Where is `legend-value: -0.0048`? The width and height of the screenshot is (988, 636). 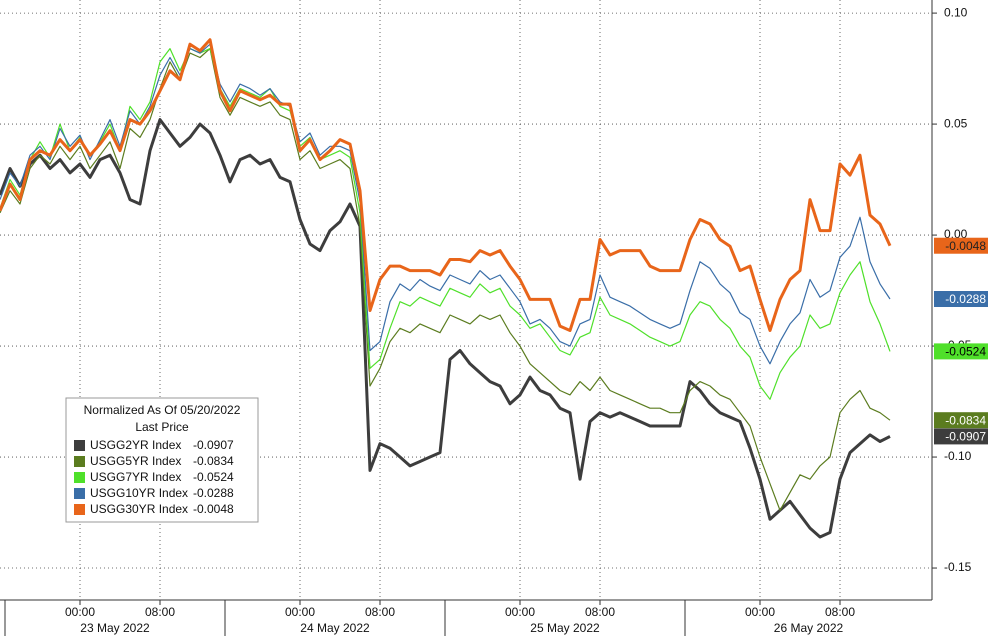
legend-value: -0.0048 is located at coordinates (213, 509).